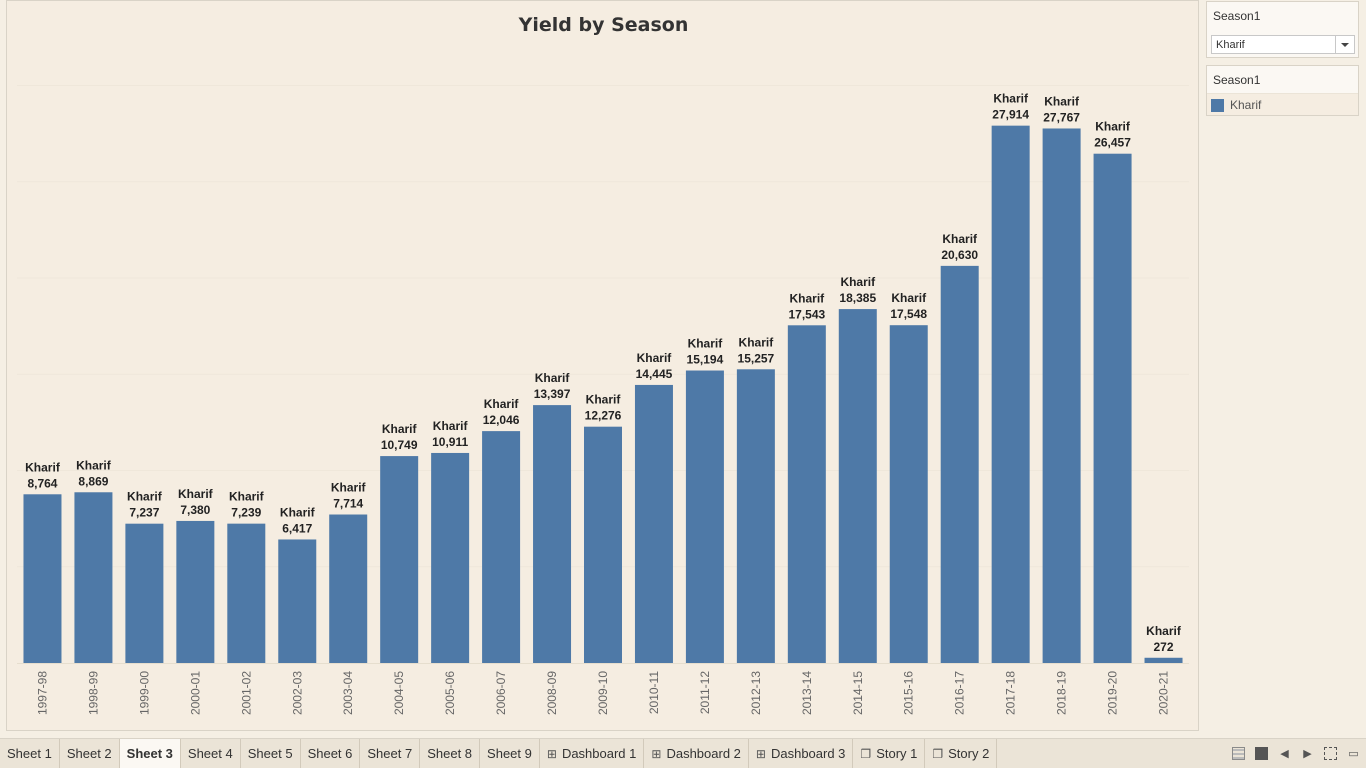  Describe the element at coordinates (1353, 753) in the screenshot. I see `device-preview-icon: ▭` at that location.